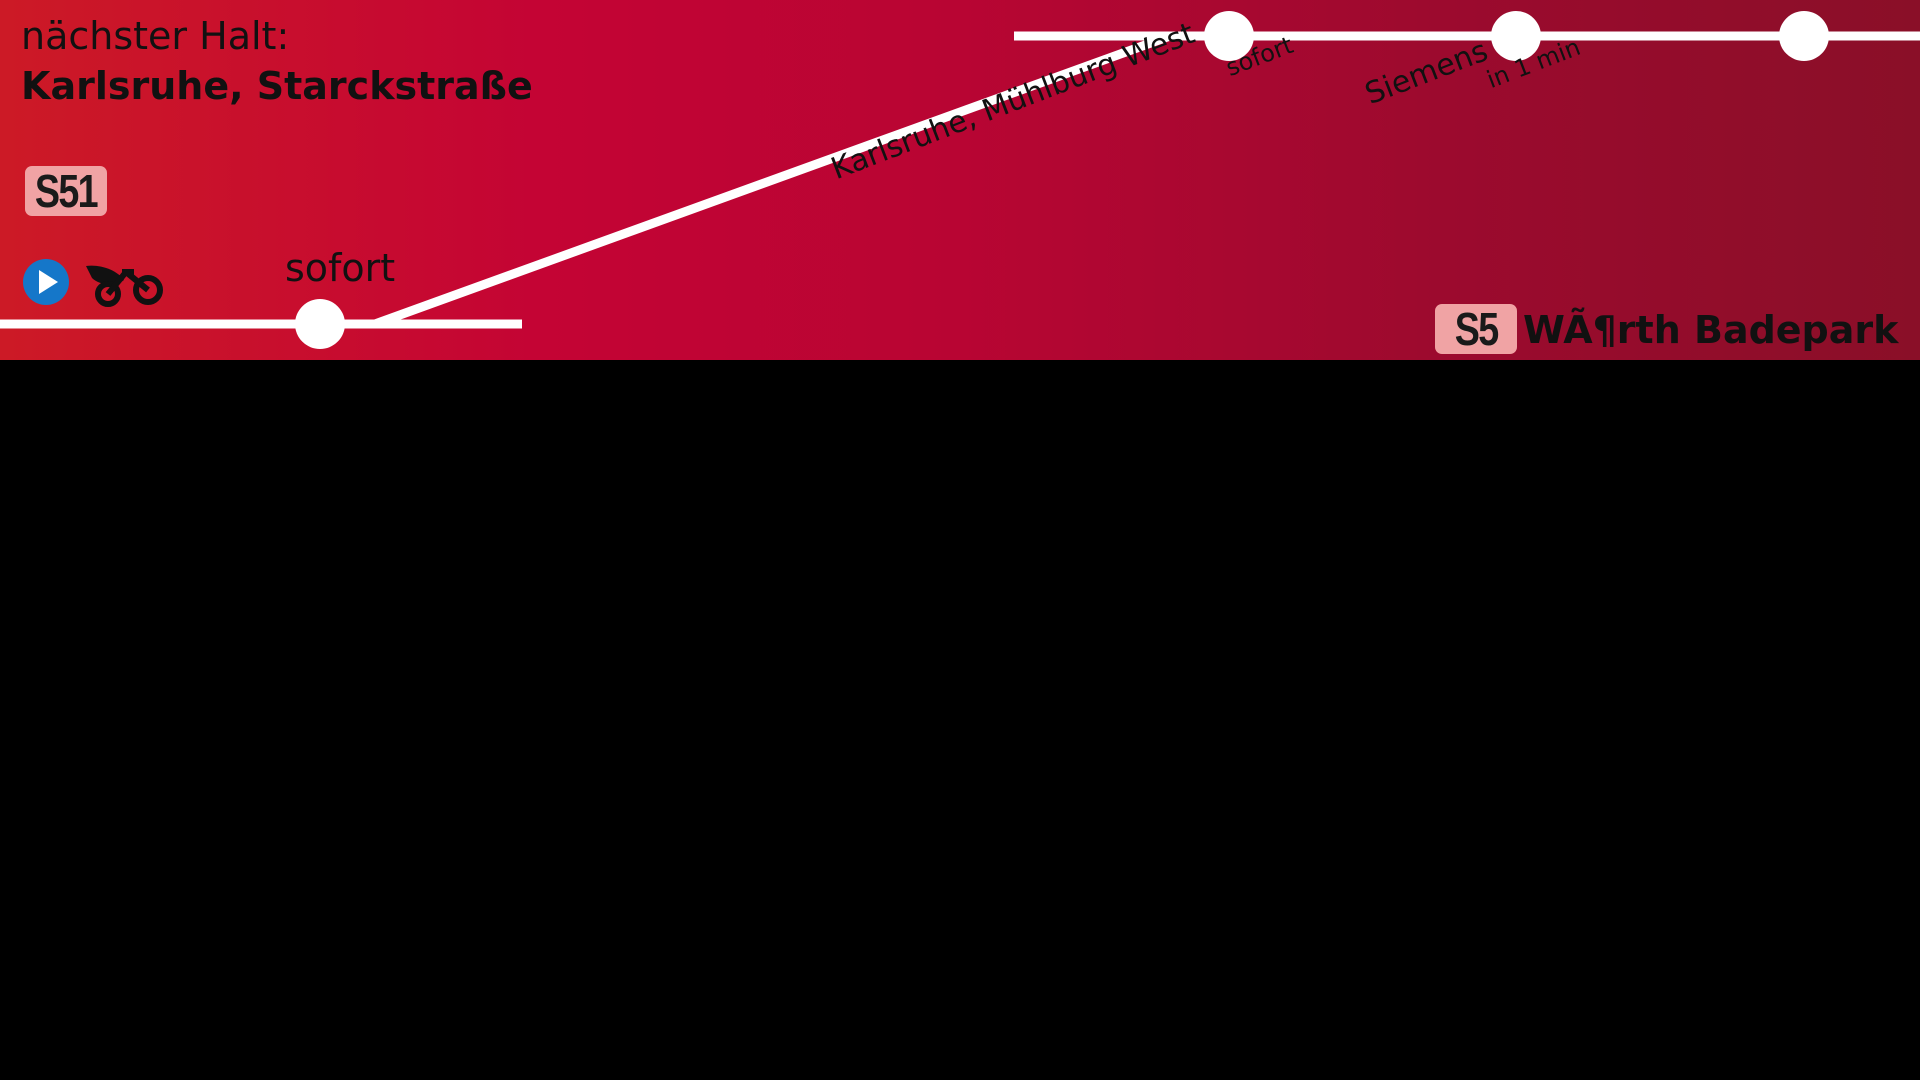  Describe the element at coordinates (124, 286) in the screenshot. I see `bike-icon` at that location.